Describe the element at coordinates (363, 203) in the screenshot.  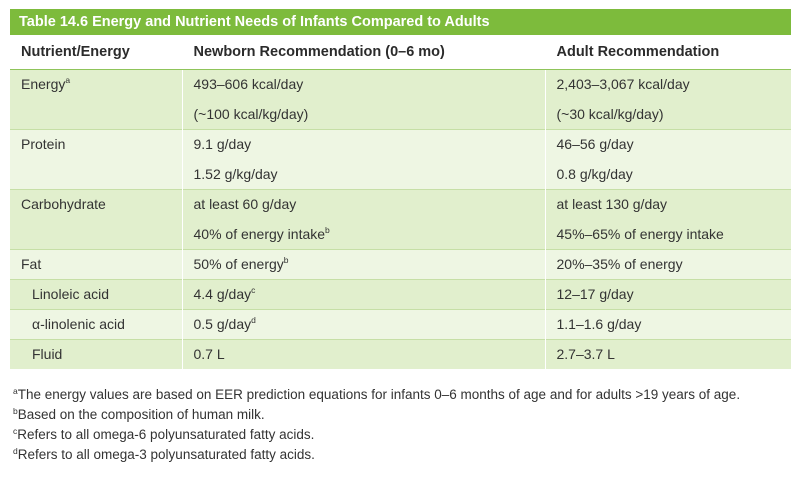
I see `newborn-cell: at least 60 g/day` at that location.